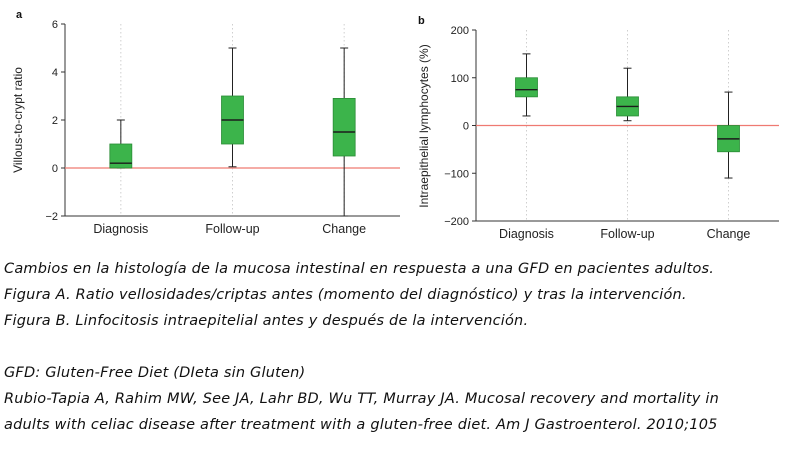 The image size is (787, 462). I want to click on y-tick-label: −100, so click(456, 174).